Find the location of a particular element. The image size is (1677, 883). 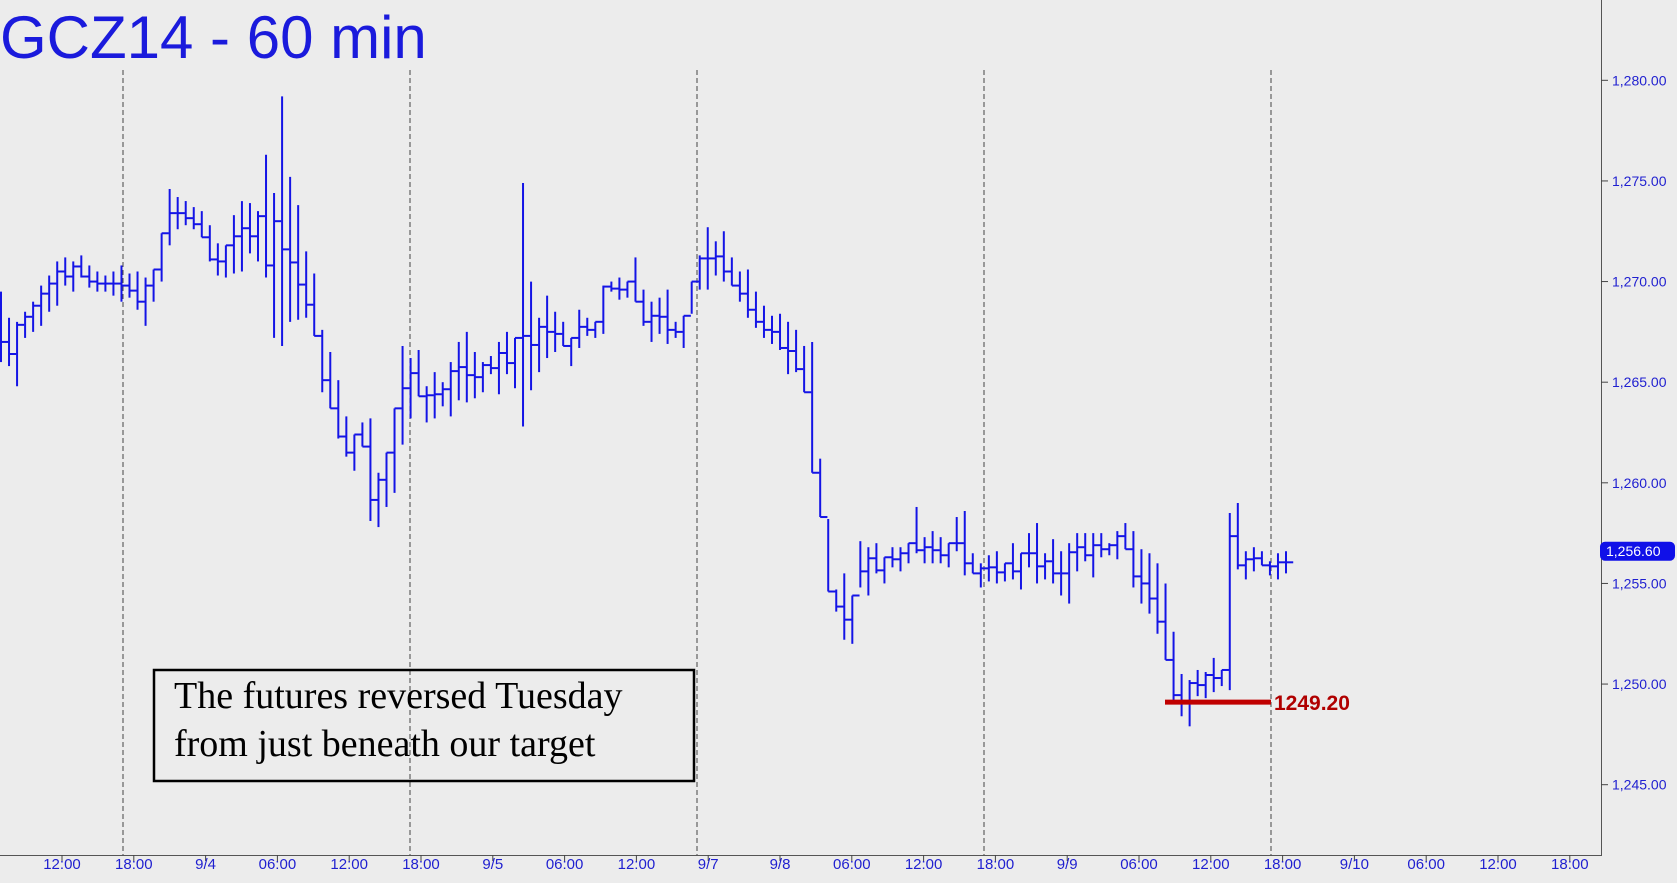

time-tick-label-20: 12:00 is located at coordinates (1498, 864).